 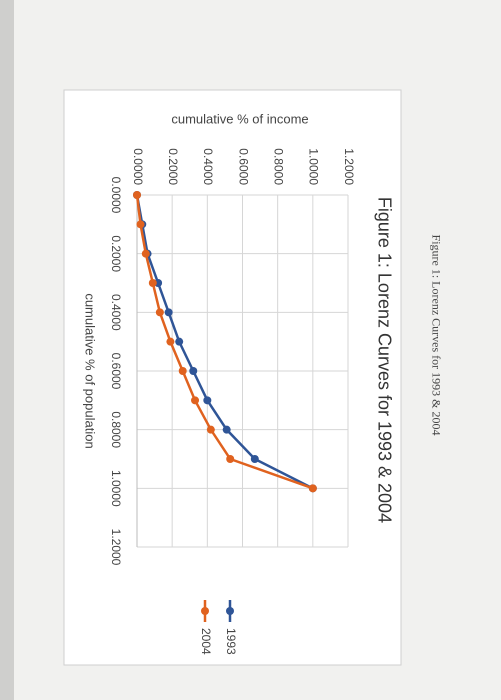 I want to click on y-tick-label: 1.0000, so click(x=314, y=166).